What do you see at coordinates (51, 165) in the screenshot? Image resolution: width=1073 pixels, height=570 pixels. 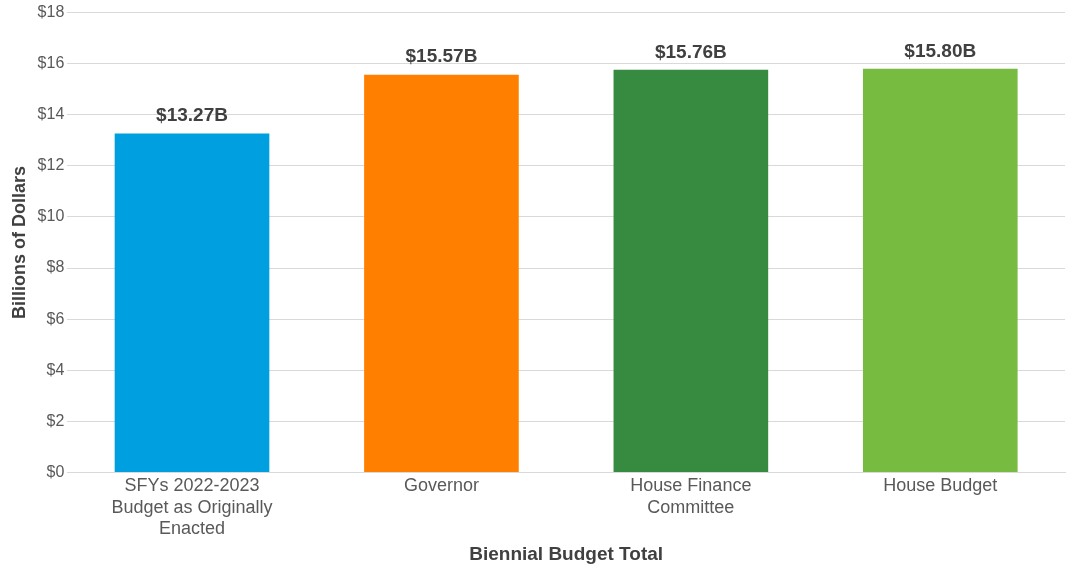 I see `y-tick-label: $12` at bounding box center [51, 165].